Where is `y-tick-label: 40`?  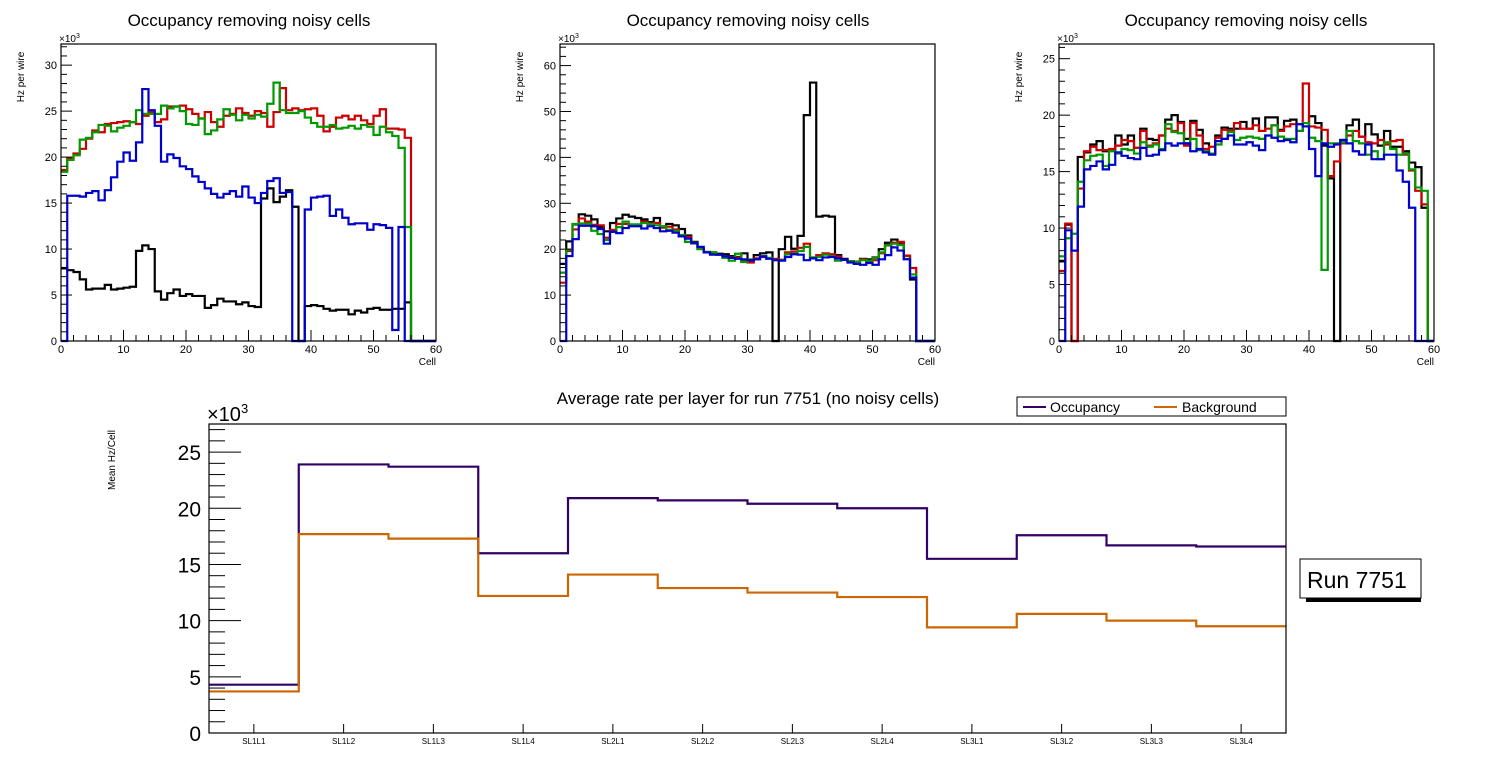
y-tick-label: 40 is located at coordinates (550, 158).